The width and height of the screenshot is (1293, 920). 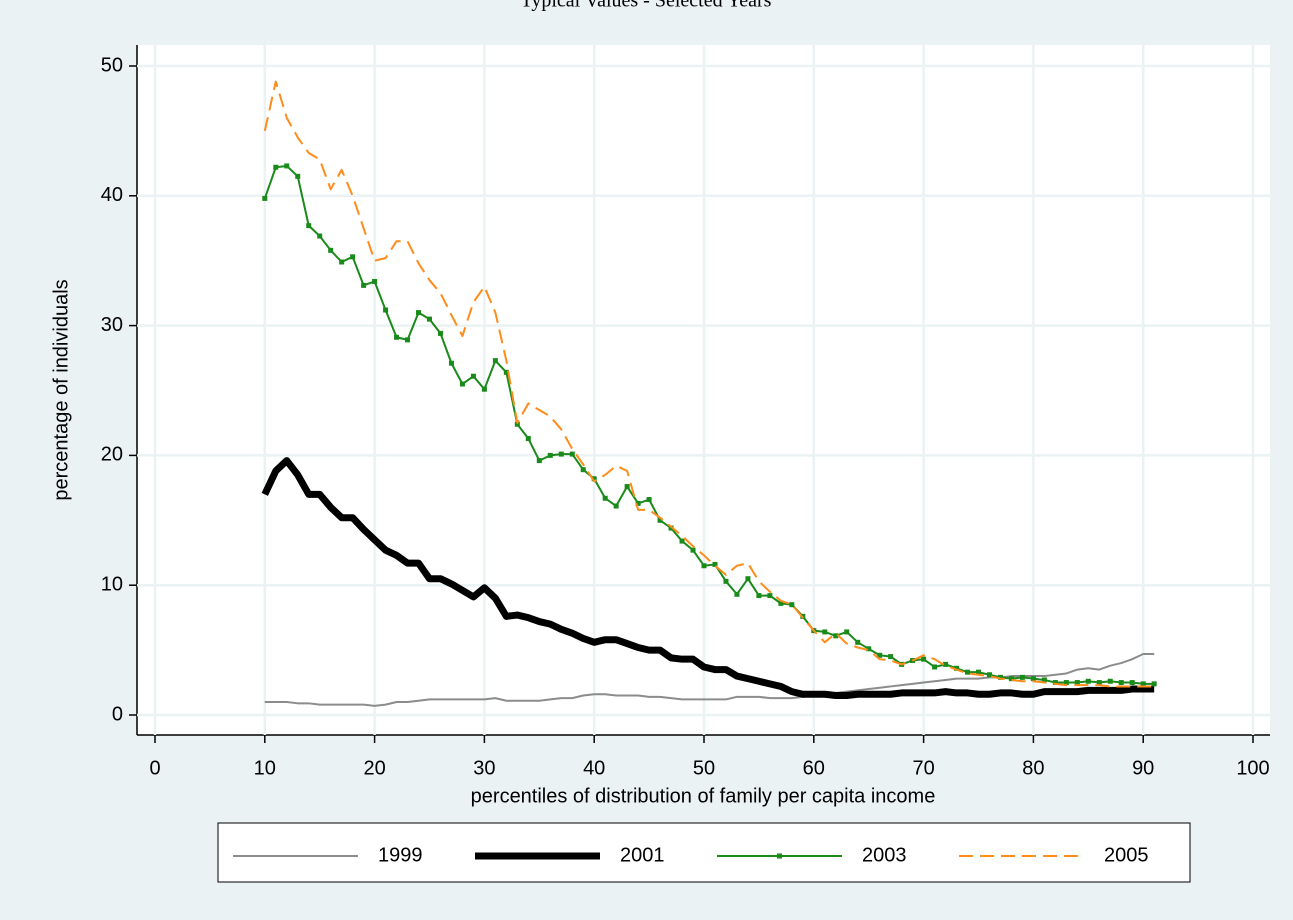 What do you see at coordinates (112, 455) in the screenshot?
I see `y-tick-label: 20` at bounding box center [112, 455].